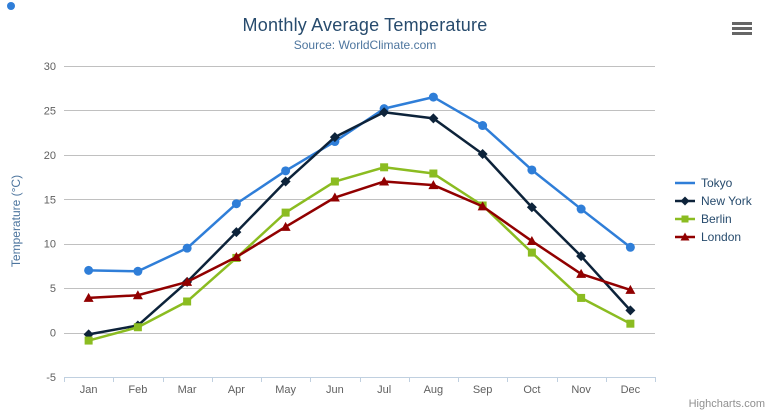 This screenshot has height=416, width=769. What do you see at coordinates (50, 245) in the screenshot?
I see `y-axis-label: 10` at bounding box center [50, 245].